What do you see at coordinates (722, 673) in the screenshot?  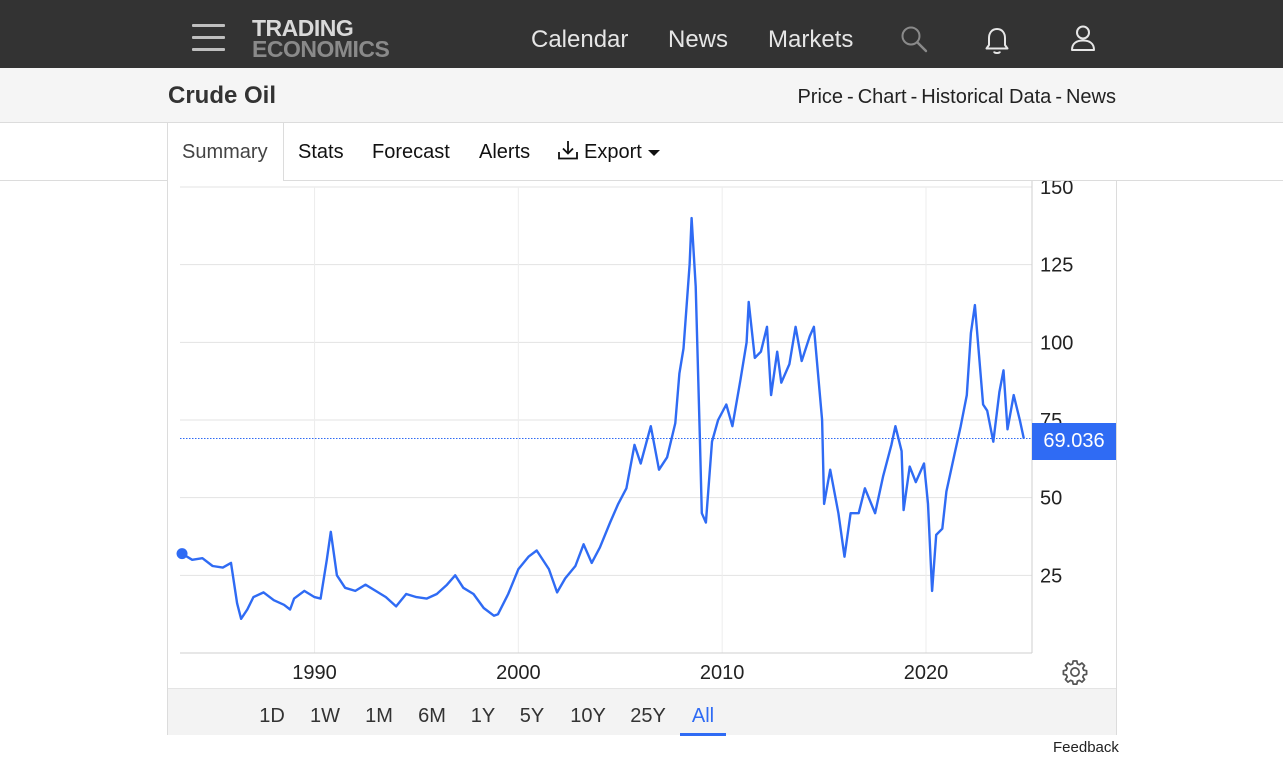 I see `x-tick-label: 2010` at bounding box center [722, 673].